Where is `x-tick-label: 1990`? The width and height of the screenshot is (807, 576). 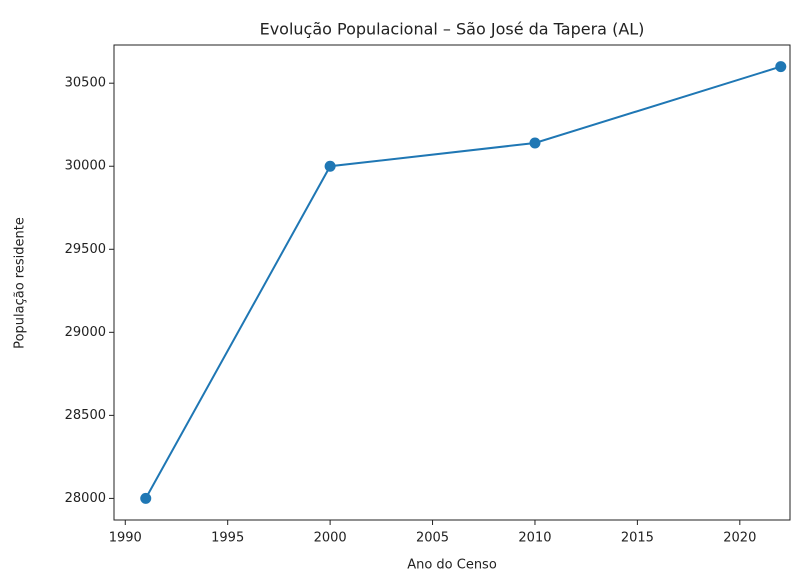 x-tick-label: 1990 is located at coordinates (125, 538).